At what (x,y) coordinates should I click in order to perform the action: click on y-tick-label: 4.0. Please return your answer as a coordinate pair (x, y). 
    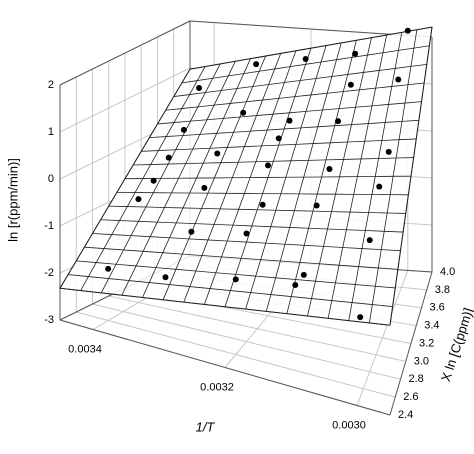
    Looking at the image, I should click on (447, 272).